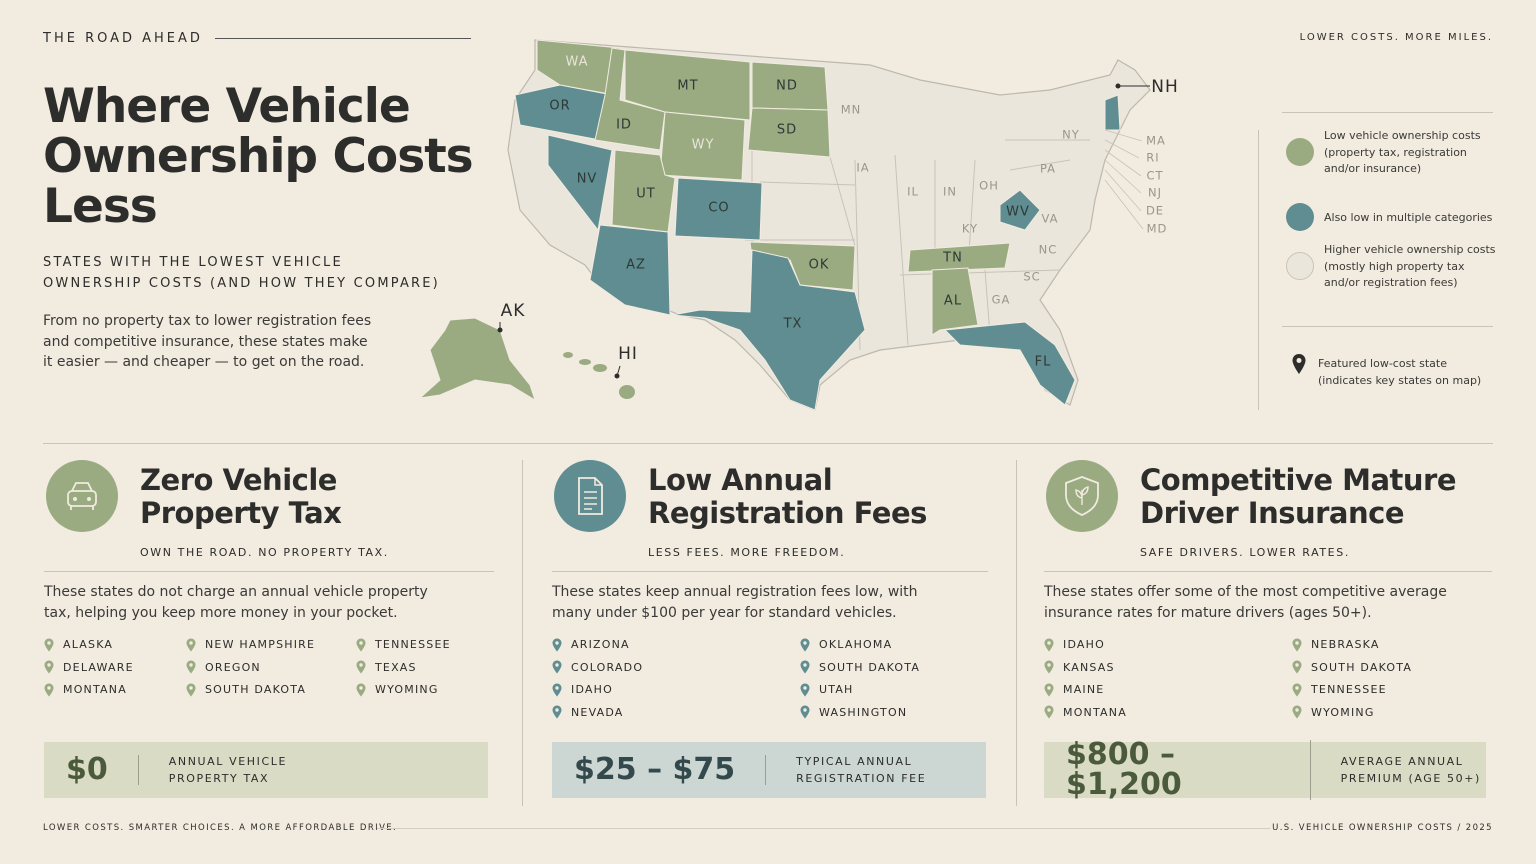  I want to click on state-name: OKLAHOMA, so click(856, 645).